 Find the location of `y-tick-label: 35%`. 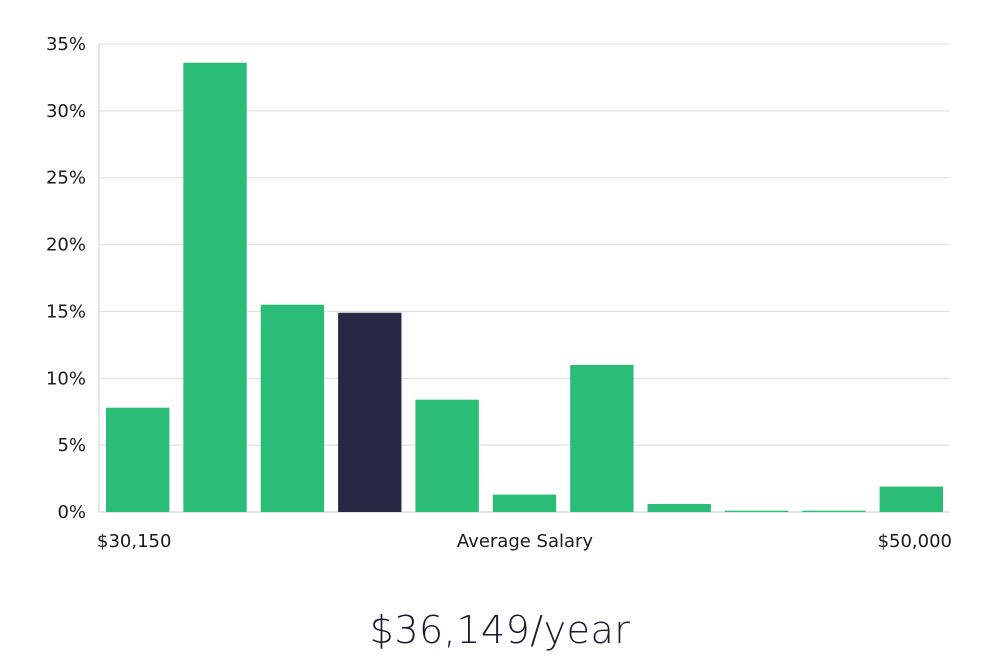

y-tick-label: 35% is located at coordinates (66, 44).